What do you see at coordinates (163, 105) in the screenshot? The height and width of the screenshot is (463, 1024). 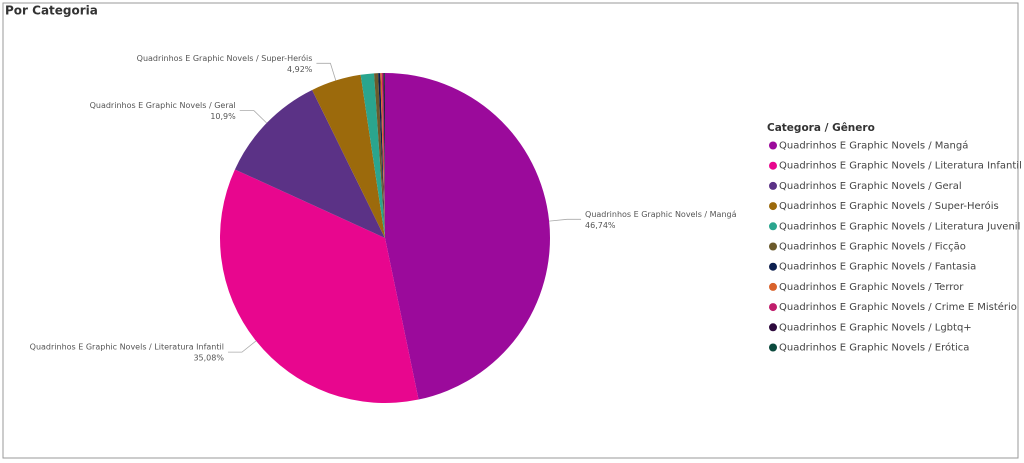 I see `data-label-category: Quadrinhos E Graphic Novels / Geral` at bounding box center [163, 105].